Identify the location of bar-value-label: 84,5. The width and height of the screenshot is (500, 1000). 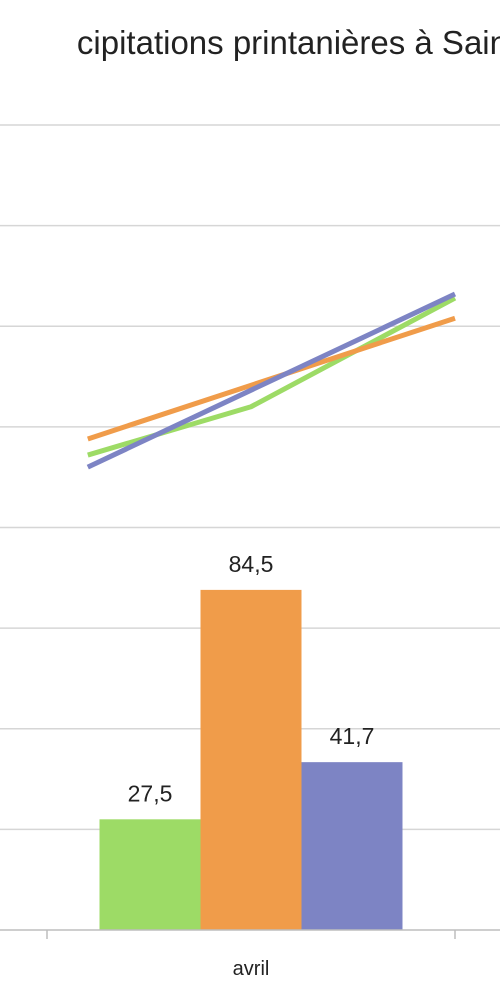
(251, 564).